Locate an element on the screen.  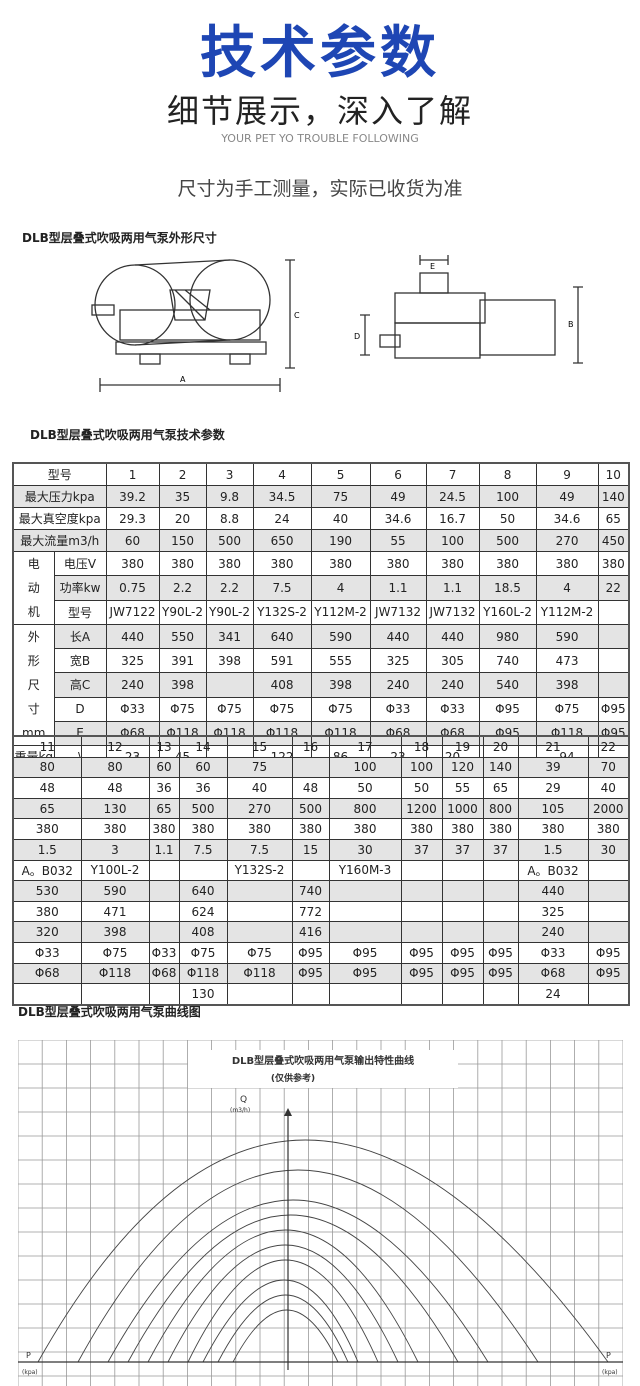
label-e: E is located at coordinates (432, 266).